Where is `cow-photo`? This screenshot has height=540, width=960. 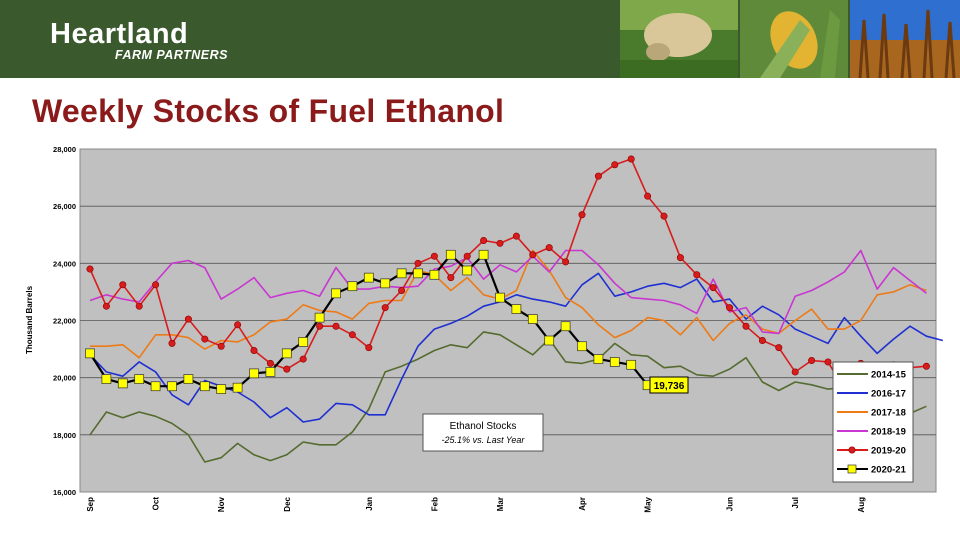
cow-photo is located at coordinates (679, 39).